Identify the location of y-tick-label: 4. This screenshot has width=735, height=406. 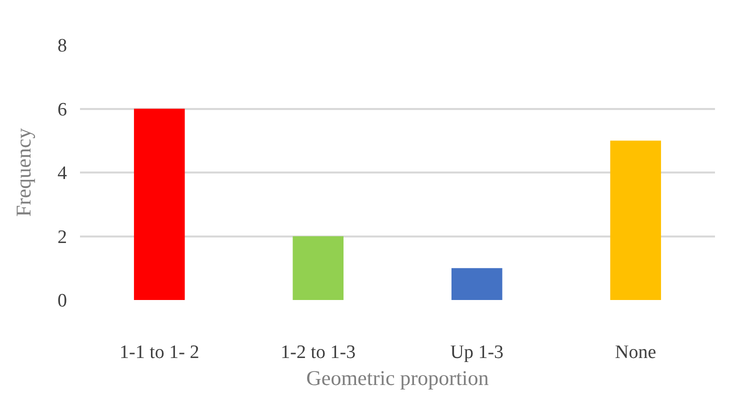
(63, 173).